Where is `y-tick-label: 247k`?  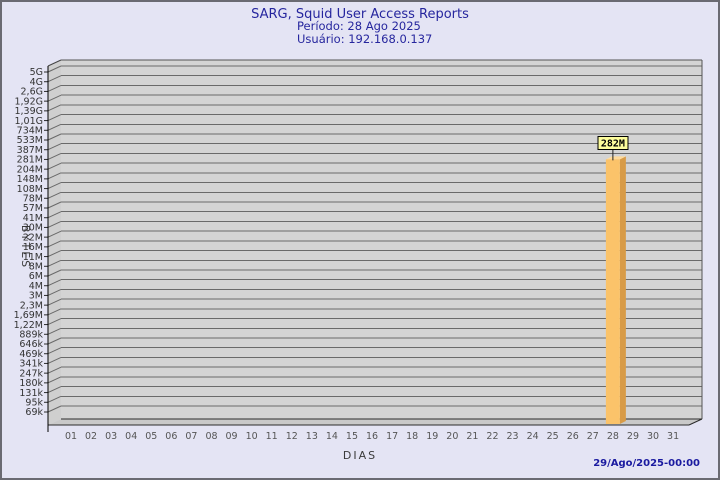 y-tick-label: 247k is located at coordinates (31, 373).